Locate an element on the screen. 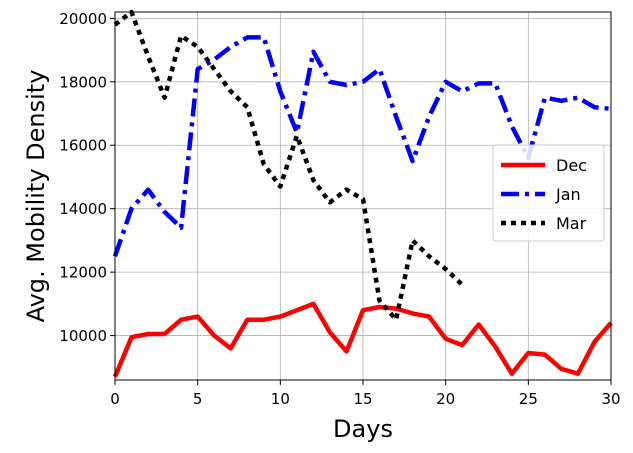  legend-label-dec: Dec is located at coordinates (571, 165).